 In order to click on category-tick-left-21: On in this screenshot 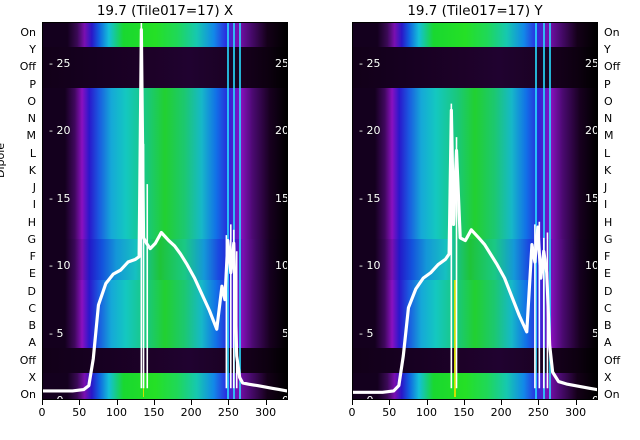, I will do `click(28, 394)`.